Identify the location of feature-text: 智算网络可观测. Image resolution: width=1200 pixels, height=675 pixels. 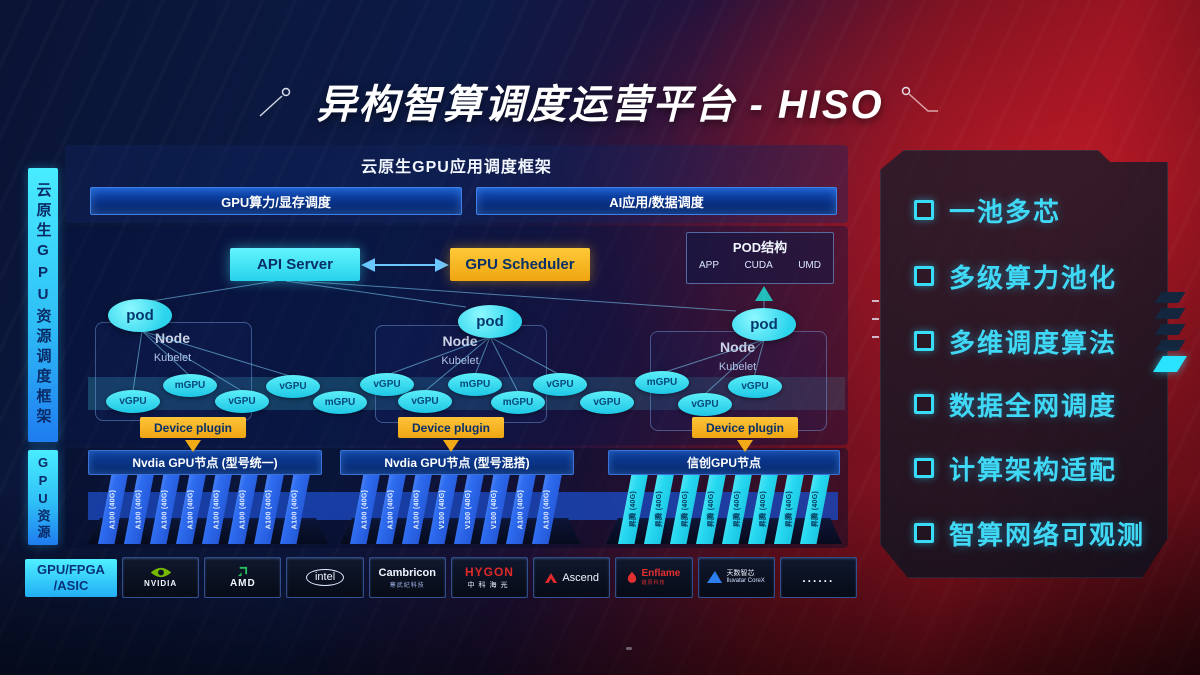
(1047, 534).